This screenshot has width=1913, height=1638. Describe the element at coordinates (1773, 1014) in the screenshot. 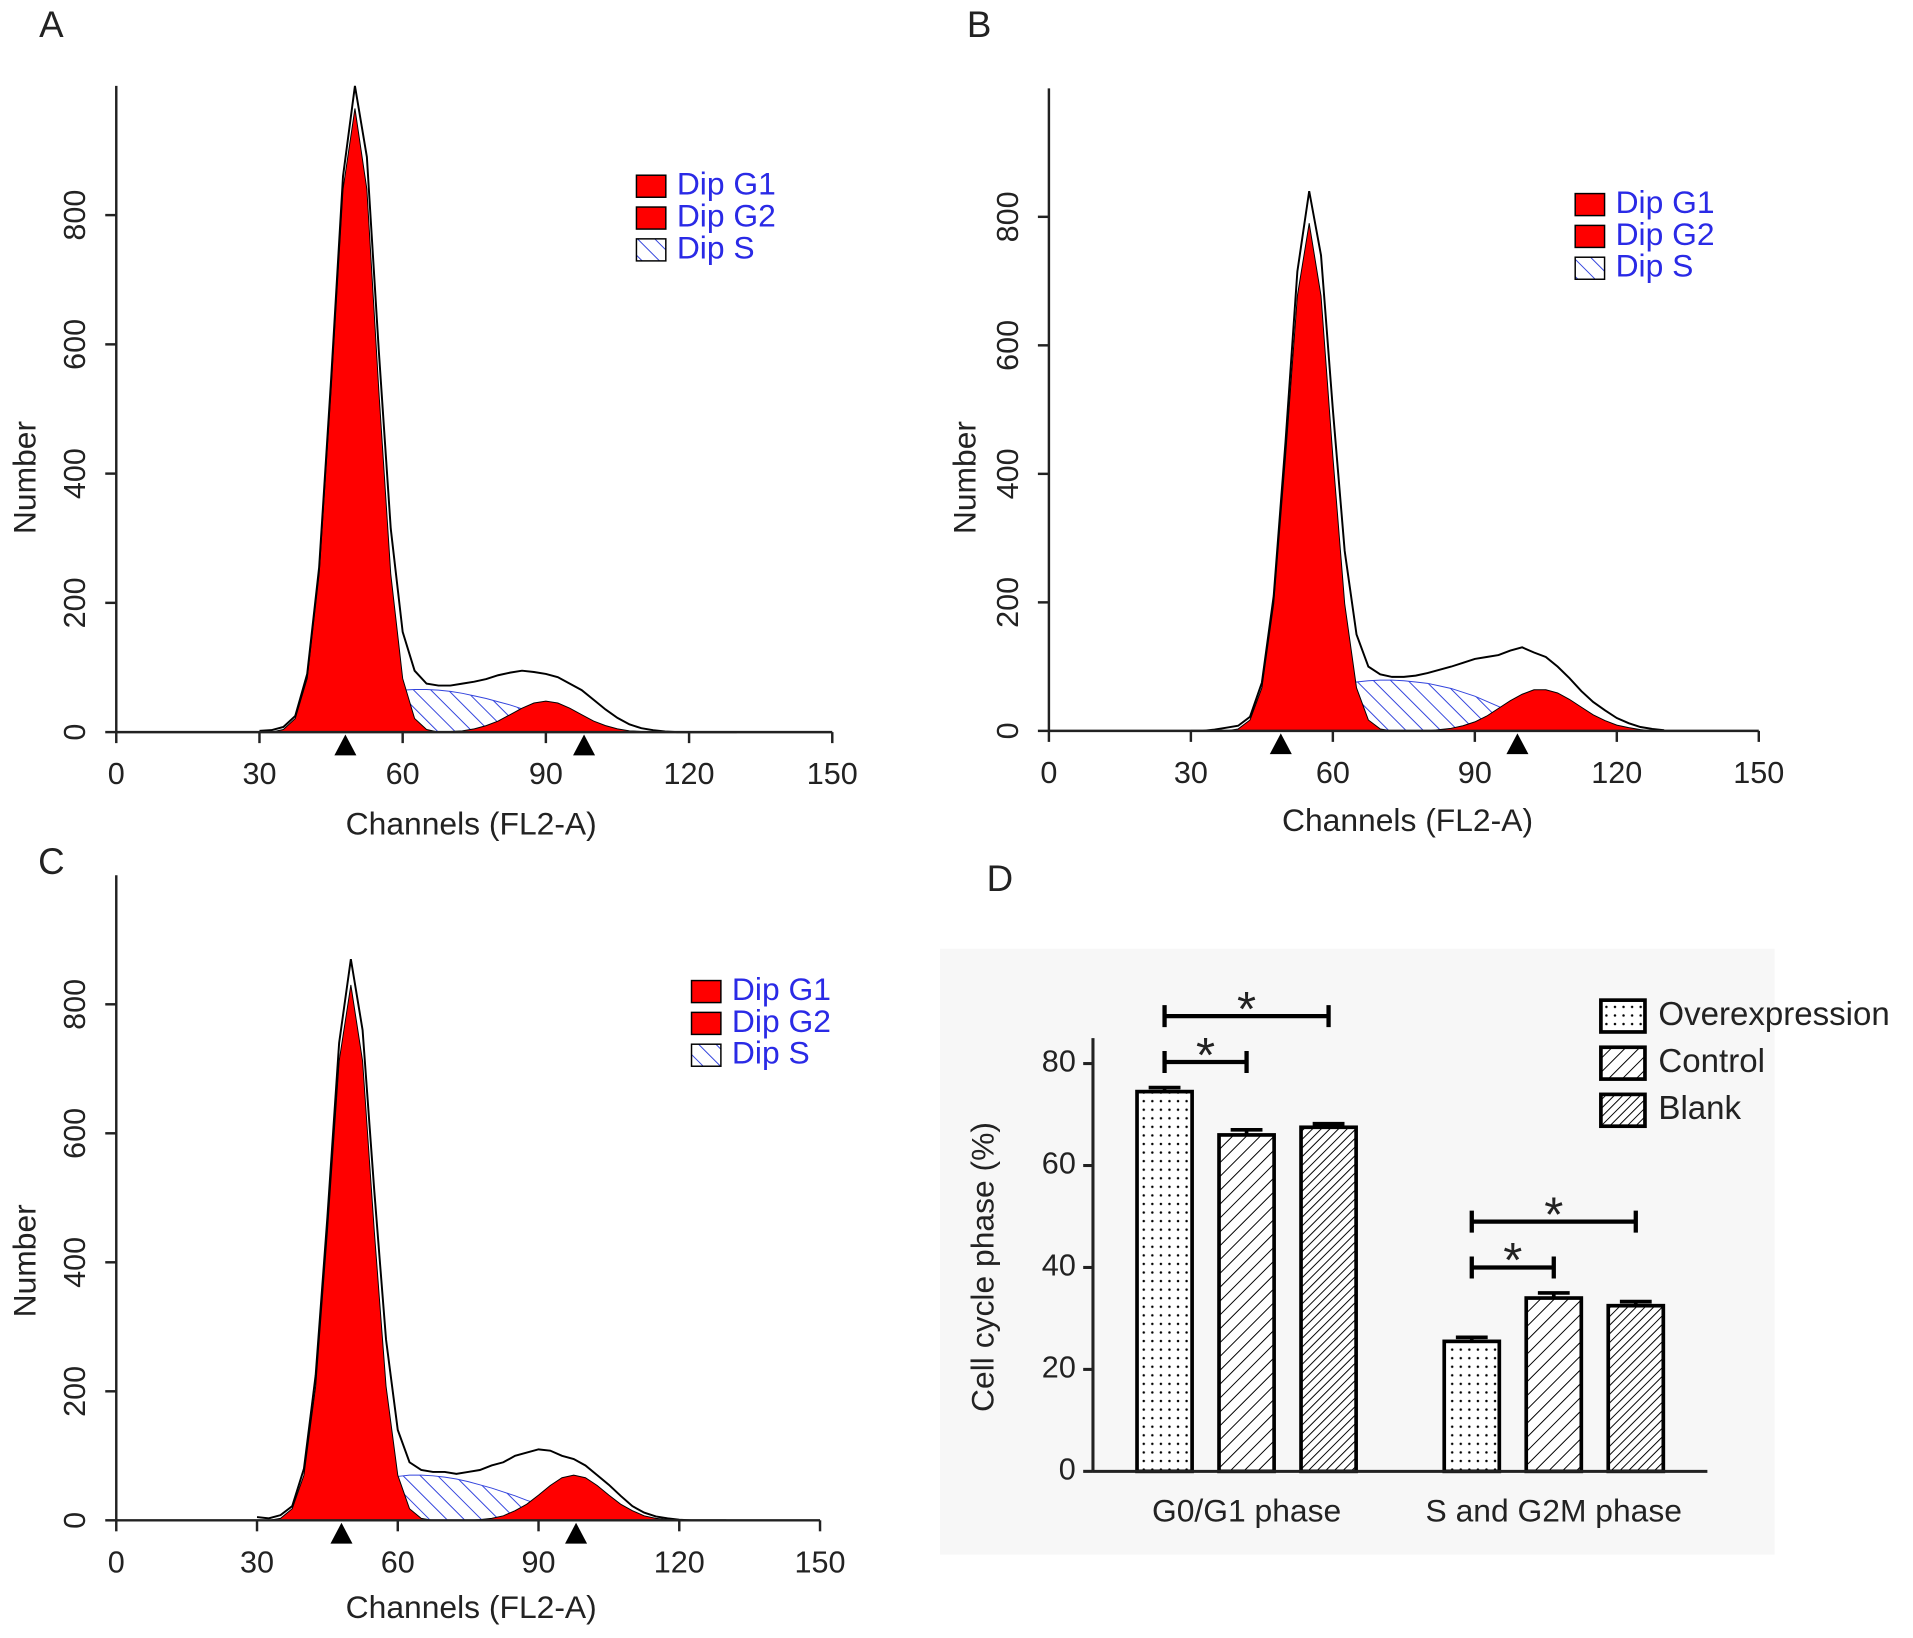

I see `legend-label: Overexpression` at that location.